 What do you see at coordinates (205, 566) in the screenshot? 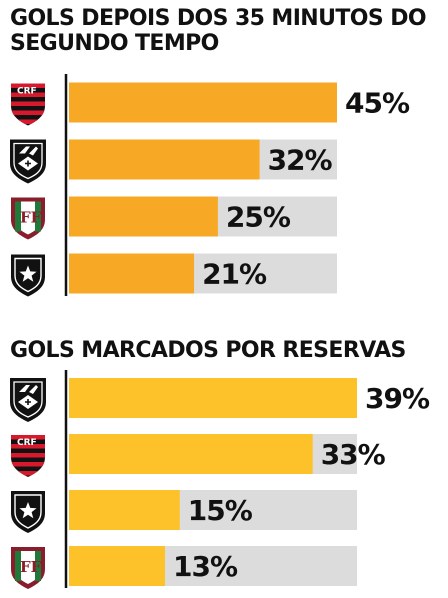
I see `bar-value-label: 13%` at bounding box center [205, 566].